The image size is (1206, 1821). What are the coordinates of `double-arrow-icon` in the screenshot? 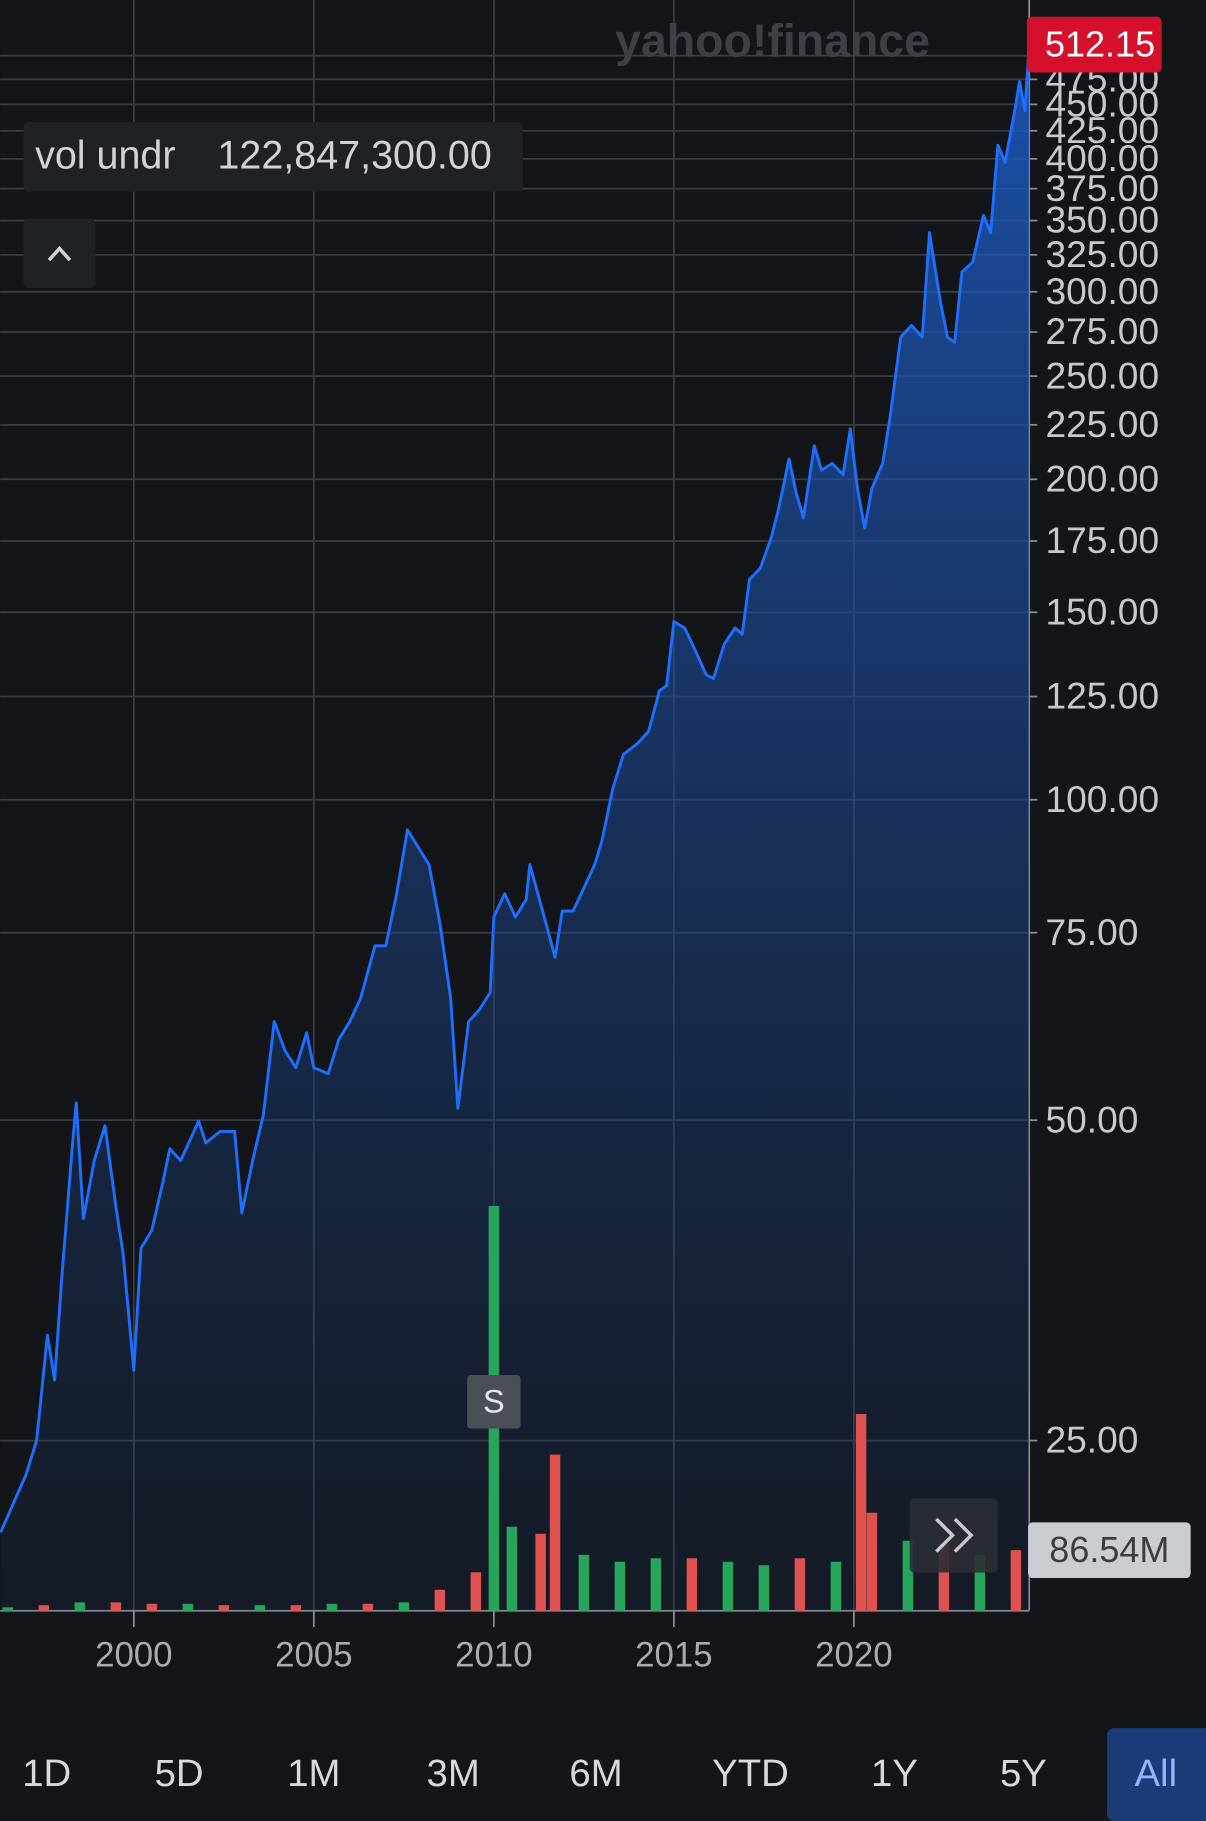 It's located at (954, 1535).